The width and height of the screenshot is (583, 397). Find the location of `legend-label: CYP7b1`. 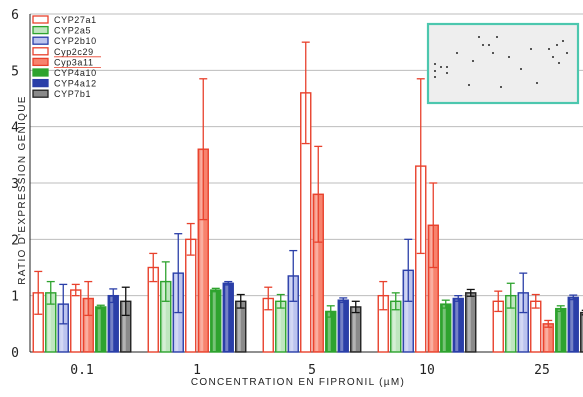

legend-label: CYP7b1 is located at coordinates (72, 94).